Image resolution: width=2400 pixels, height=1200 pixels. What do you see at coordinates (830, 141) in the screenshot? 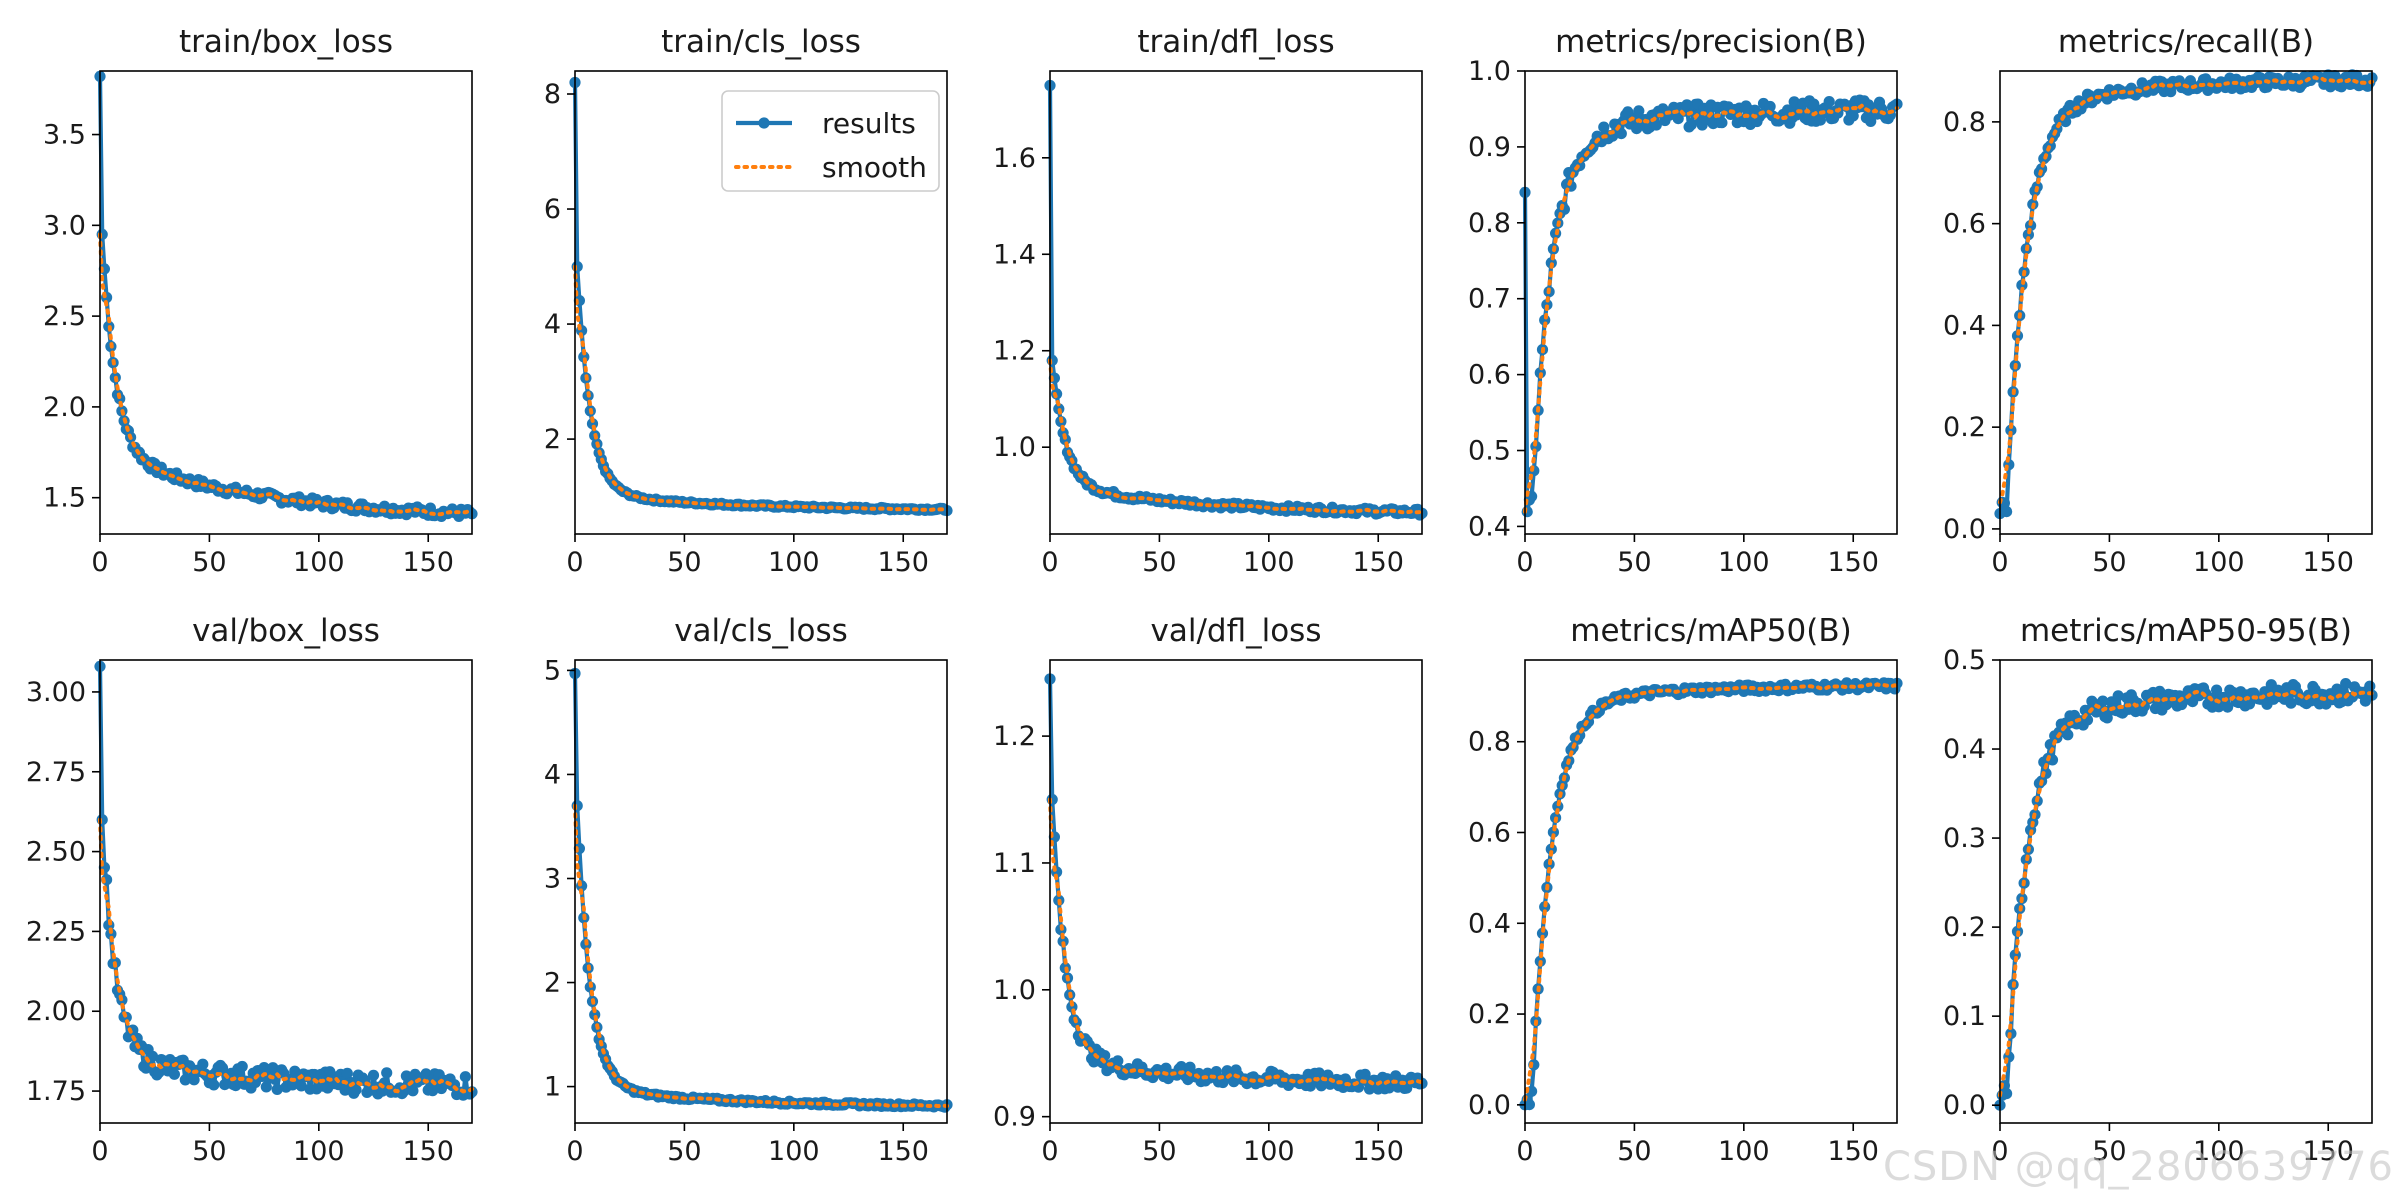
I see `legend-box` at bounding box center [830, 141].